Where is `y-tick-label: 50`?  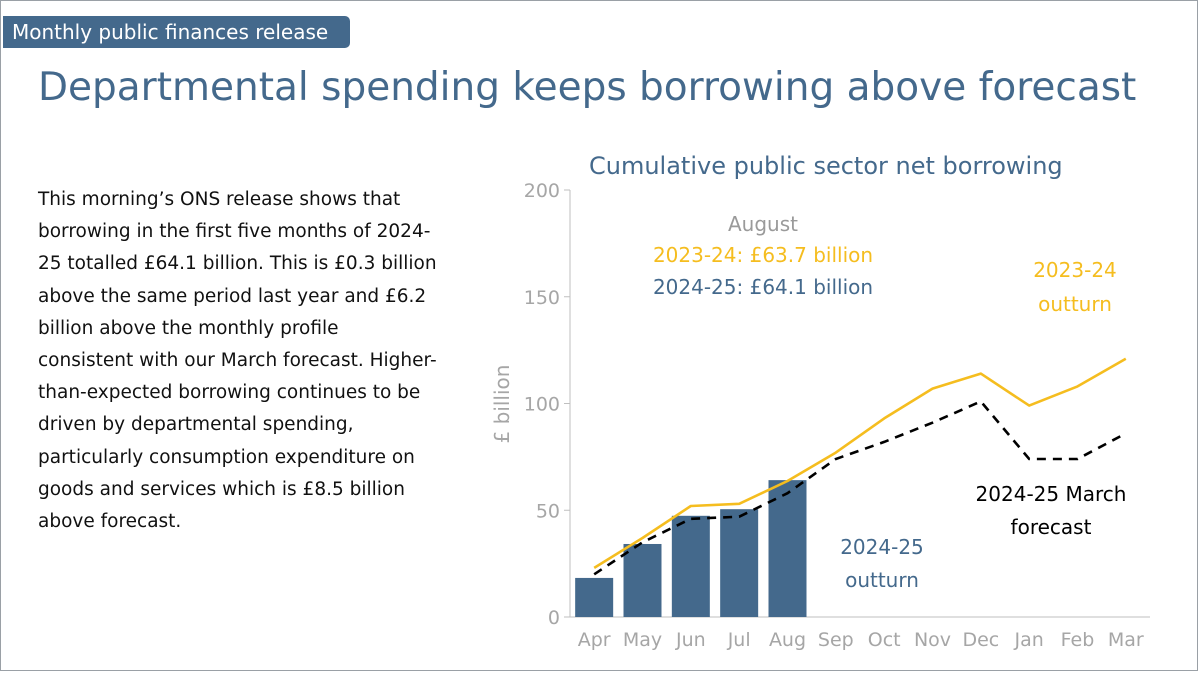
y-tick-label: 50 is located at coordinates (548, 511).